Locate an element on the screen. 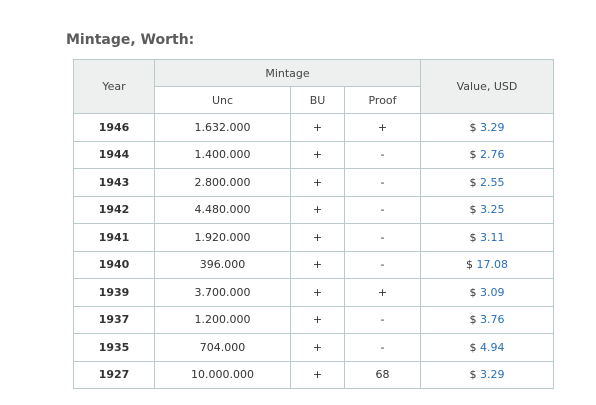 This screenshot has height=405, width=596. year-cell: 1927 is located at coordinates (114, 374).